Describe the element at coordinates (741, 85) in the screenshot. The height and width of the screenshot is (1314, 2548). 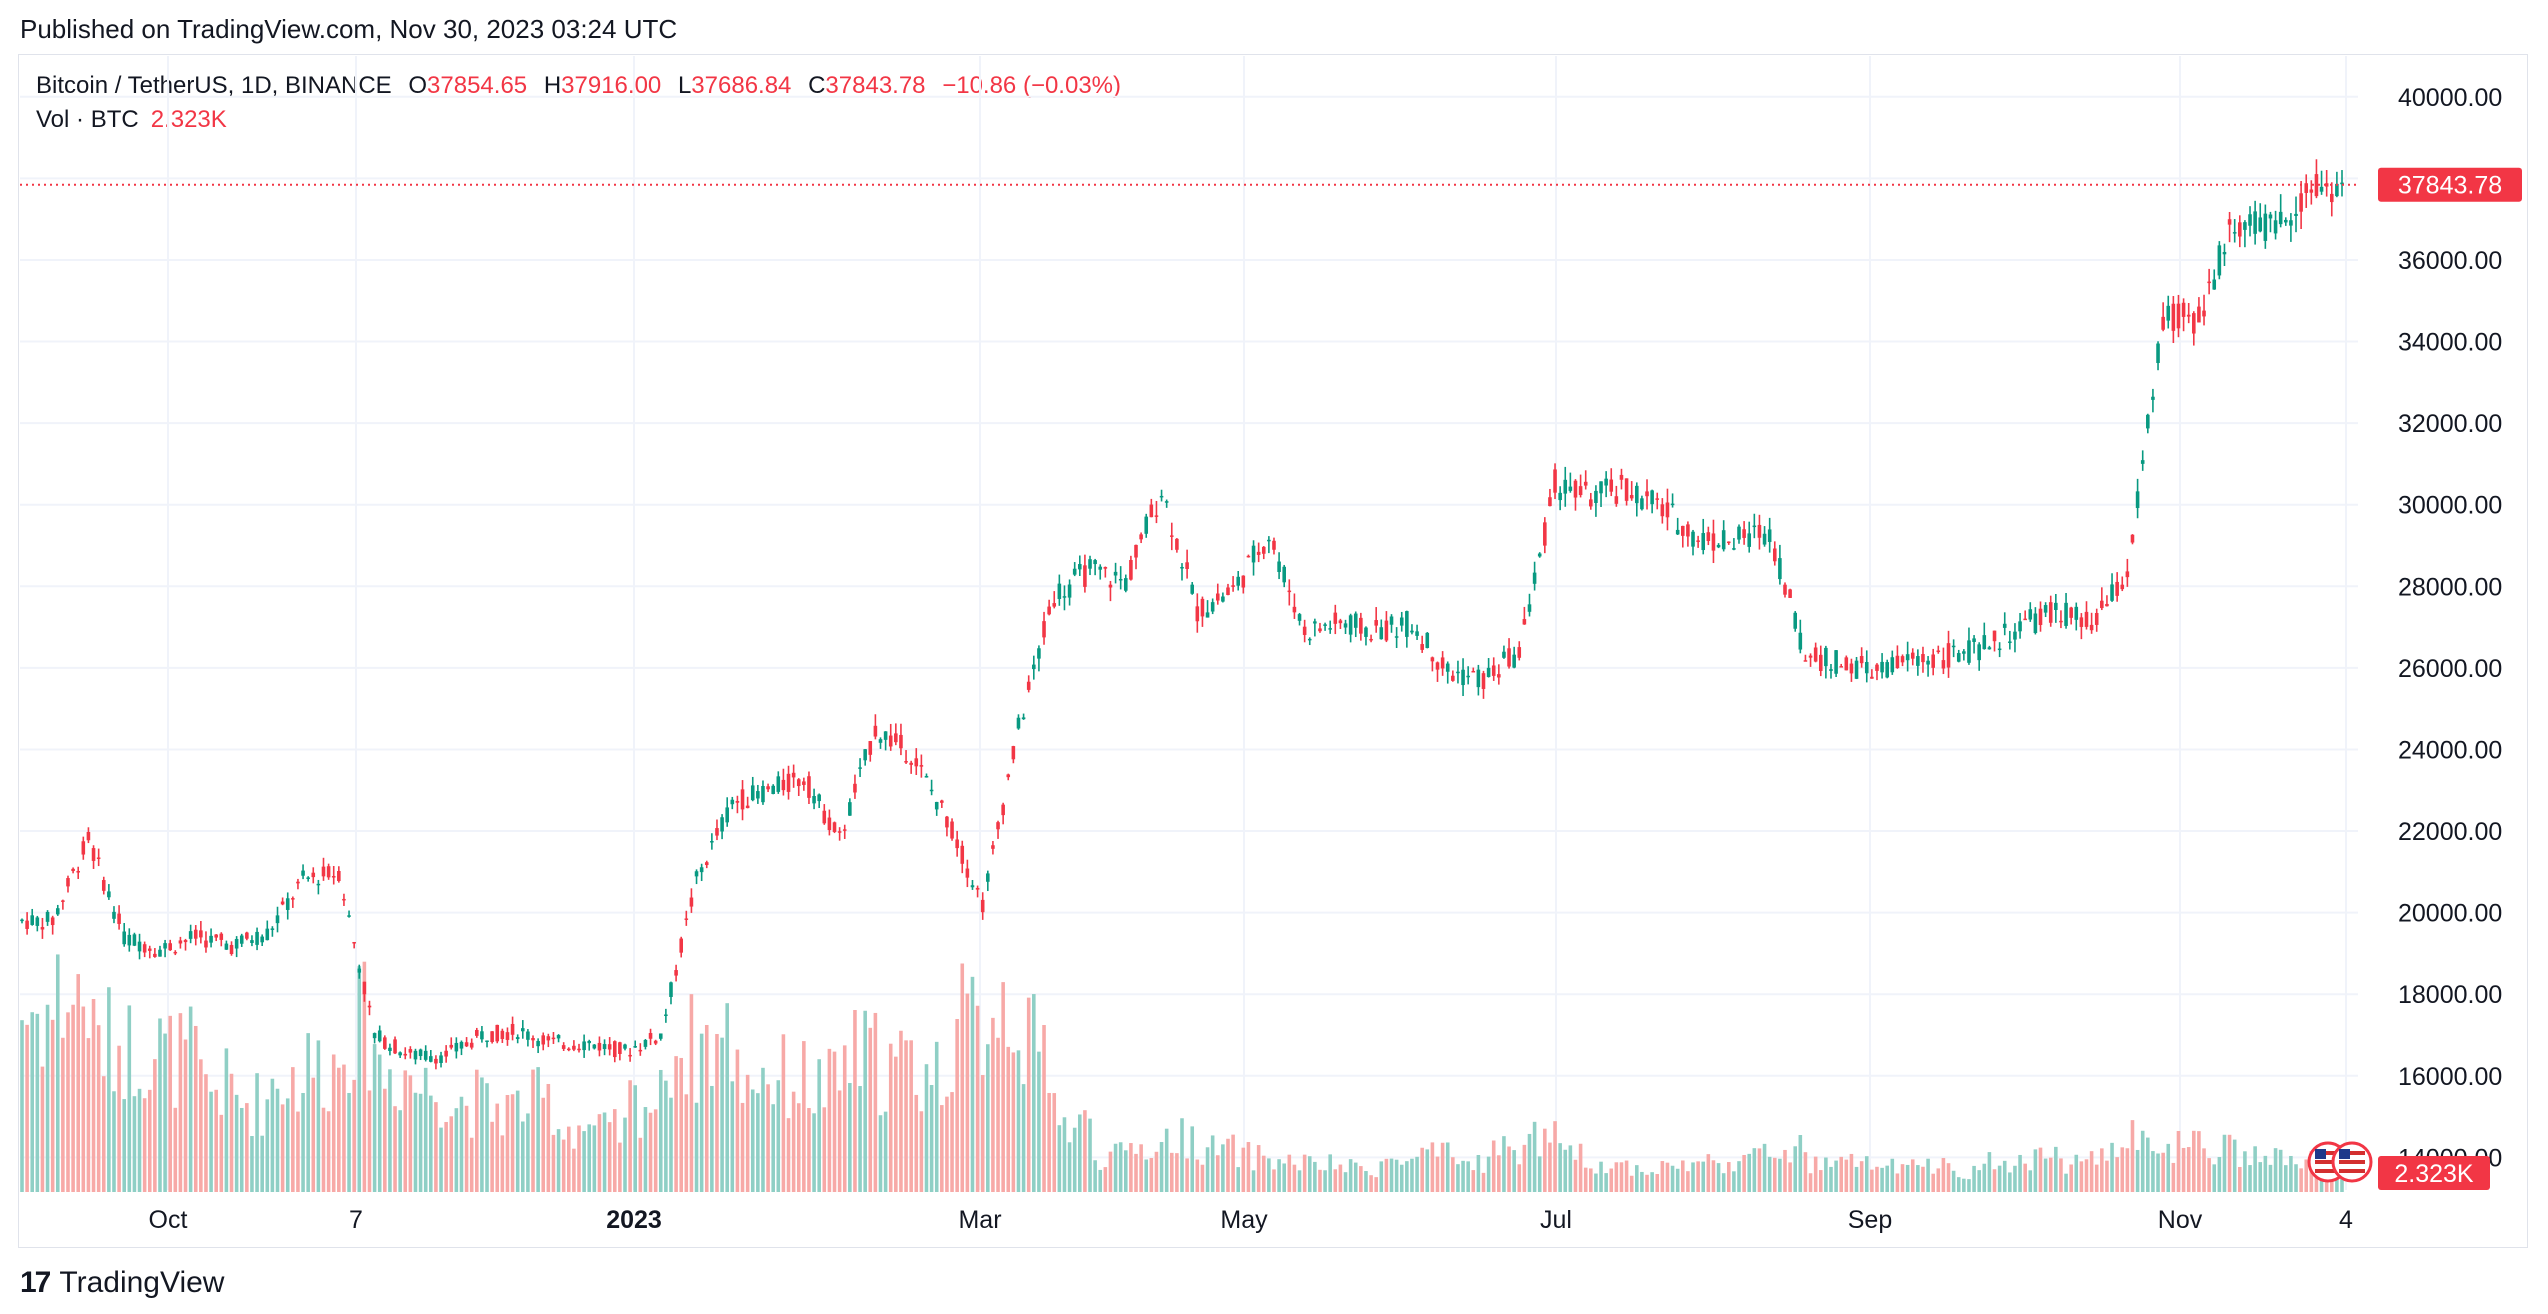
I see `low-value: 37686.84` at that location.